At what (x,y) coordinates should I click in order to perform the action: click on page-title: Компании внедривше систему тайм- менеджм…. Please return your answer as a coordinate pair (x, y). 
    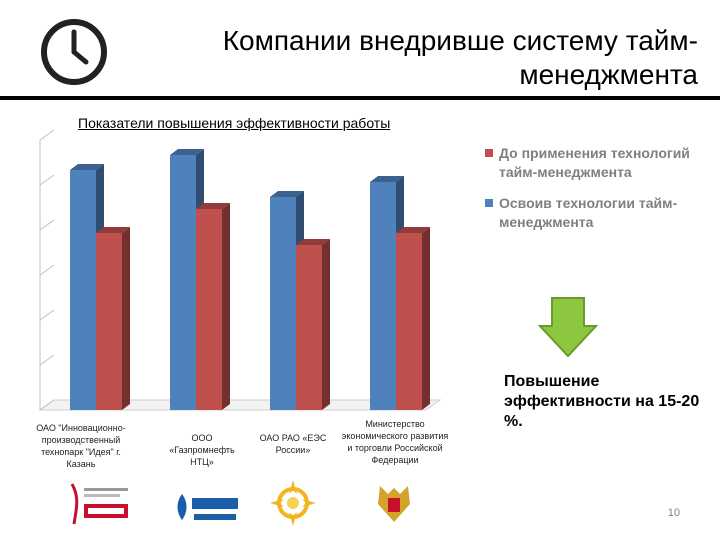
    Looking at the image, I should click on (418, 58).